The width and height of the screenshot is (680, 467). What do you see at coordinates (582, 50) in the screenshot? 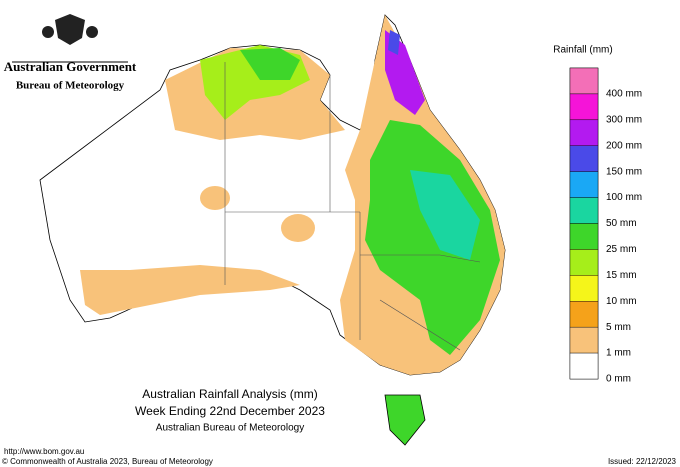
I see `legend-title: Rainfall (mm)` at bounding box center [582, 50].